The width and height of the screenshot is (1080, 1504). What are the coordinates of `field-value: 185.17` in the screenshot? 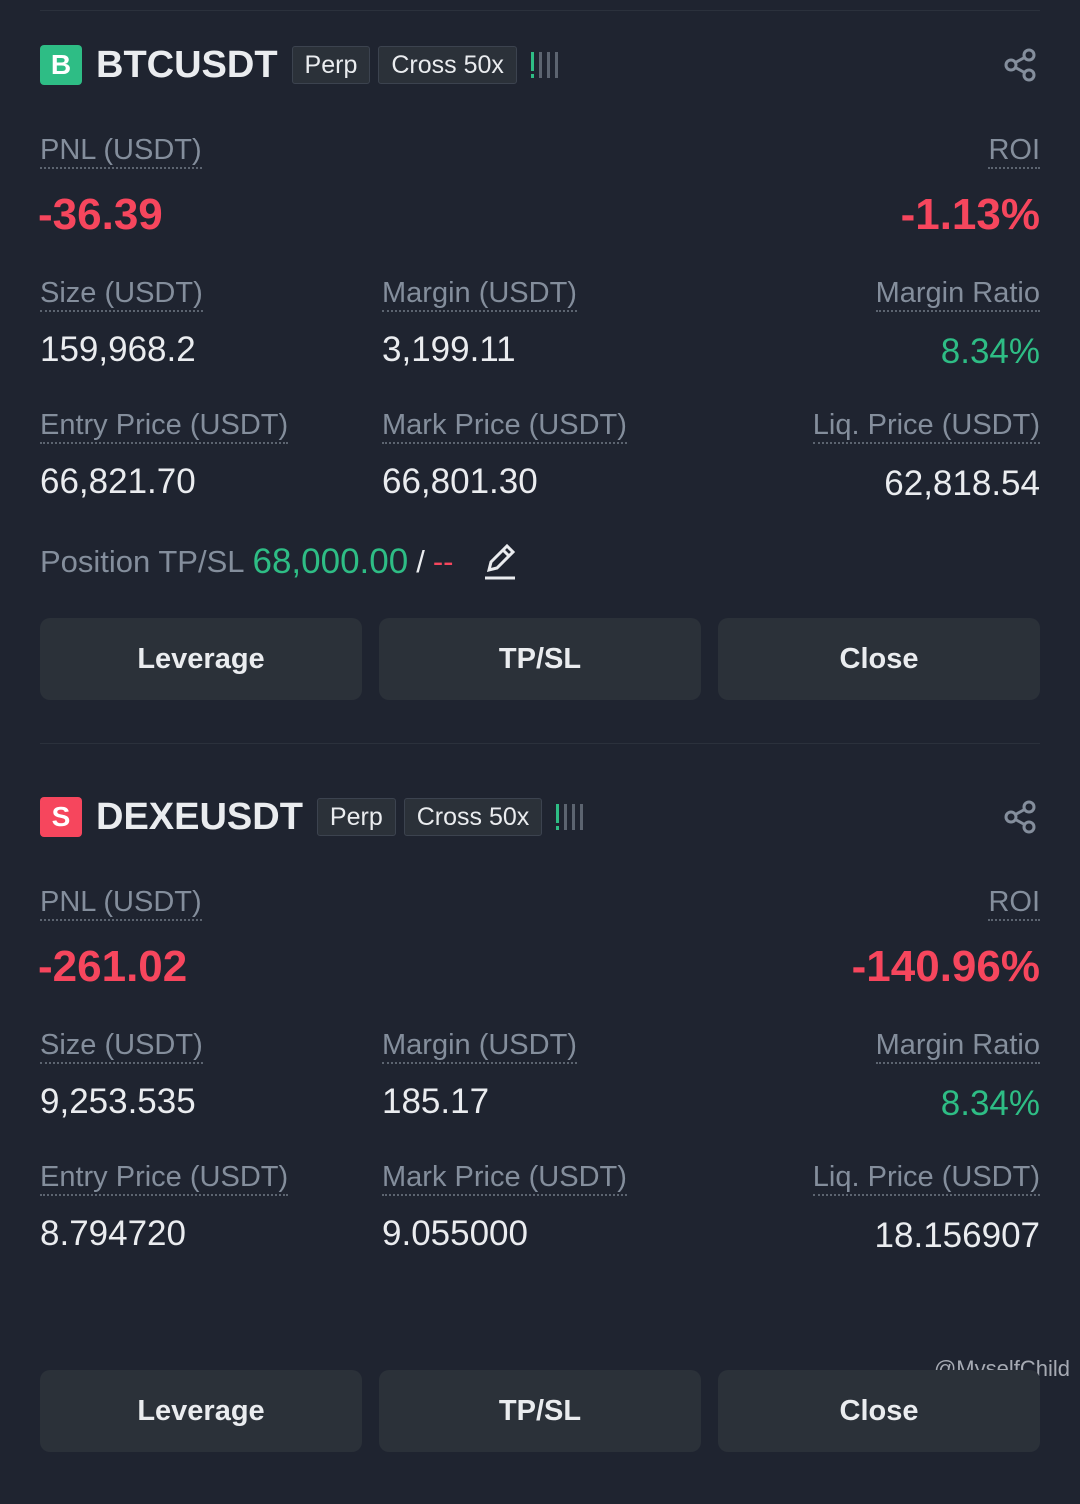 It's located at (436, 1101).